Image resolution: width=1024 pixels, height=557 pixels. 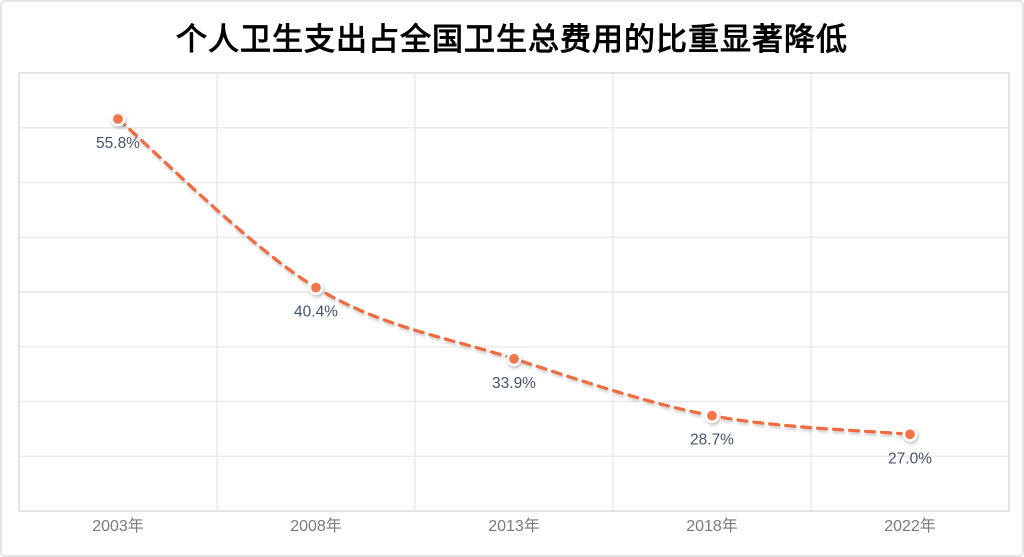 I want to click on data-label-2018年: 28.7%, so click(x=712, y=440).